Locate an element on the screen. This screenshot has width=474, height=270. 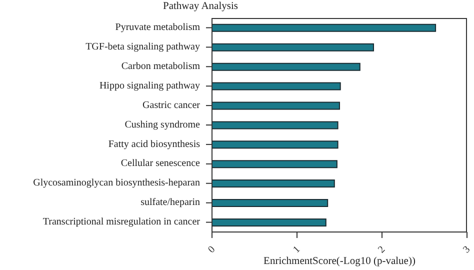
y-tick-label: Cellular senescence is located at coordinates (160, 164).